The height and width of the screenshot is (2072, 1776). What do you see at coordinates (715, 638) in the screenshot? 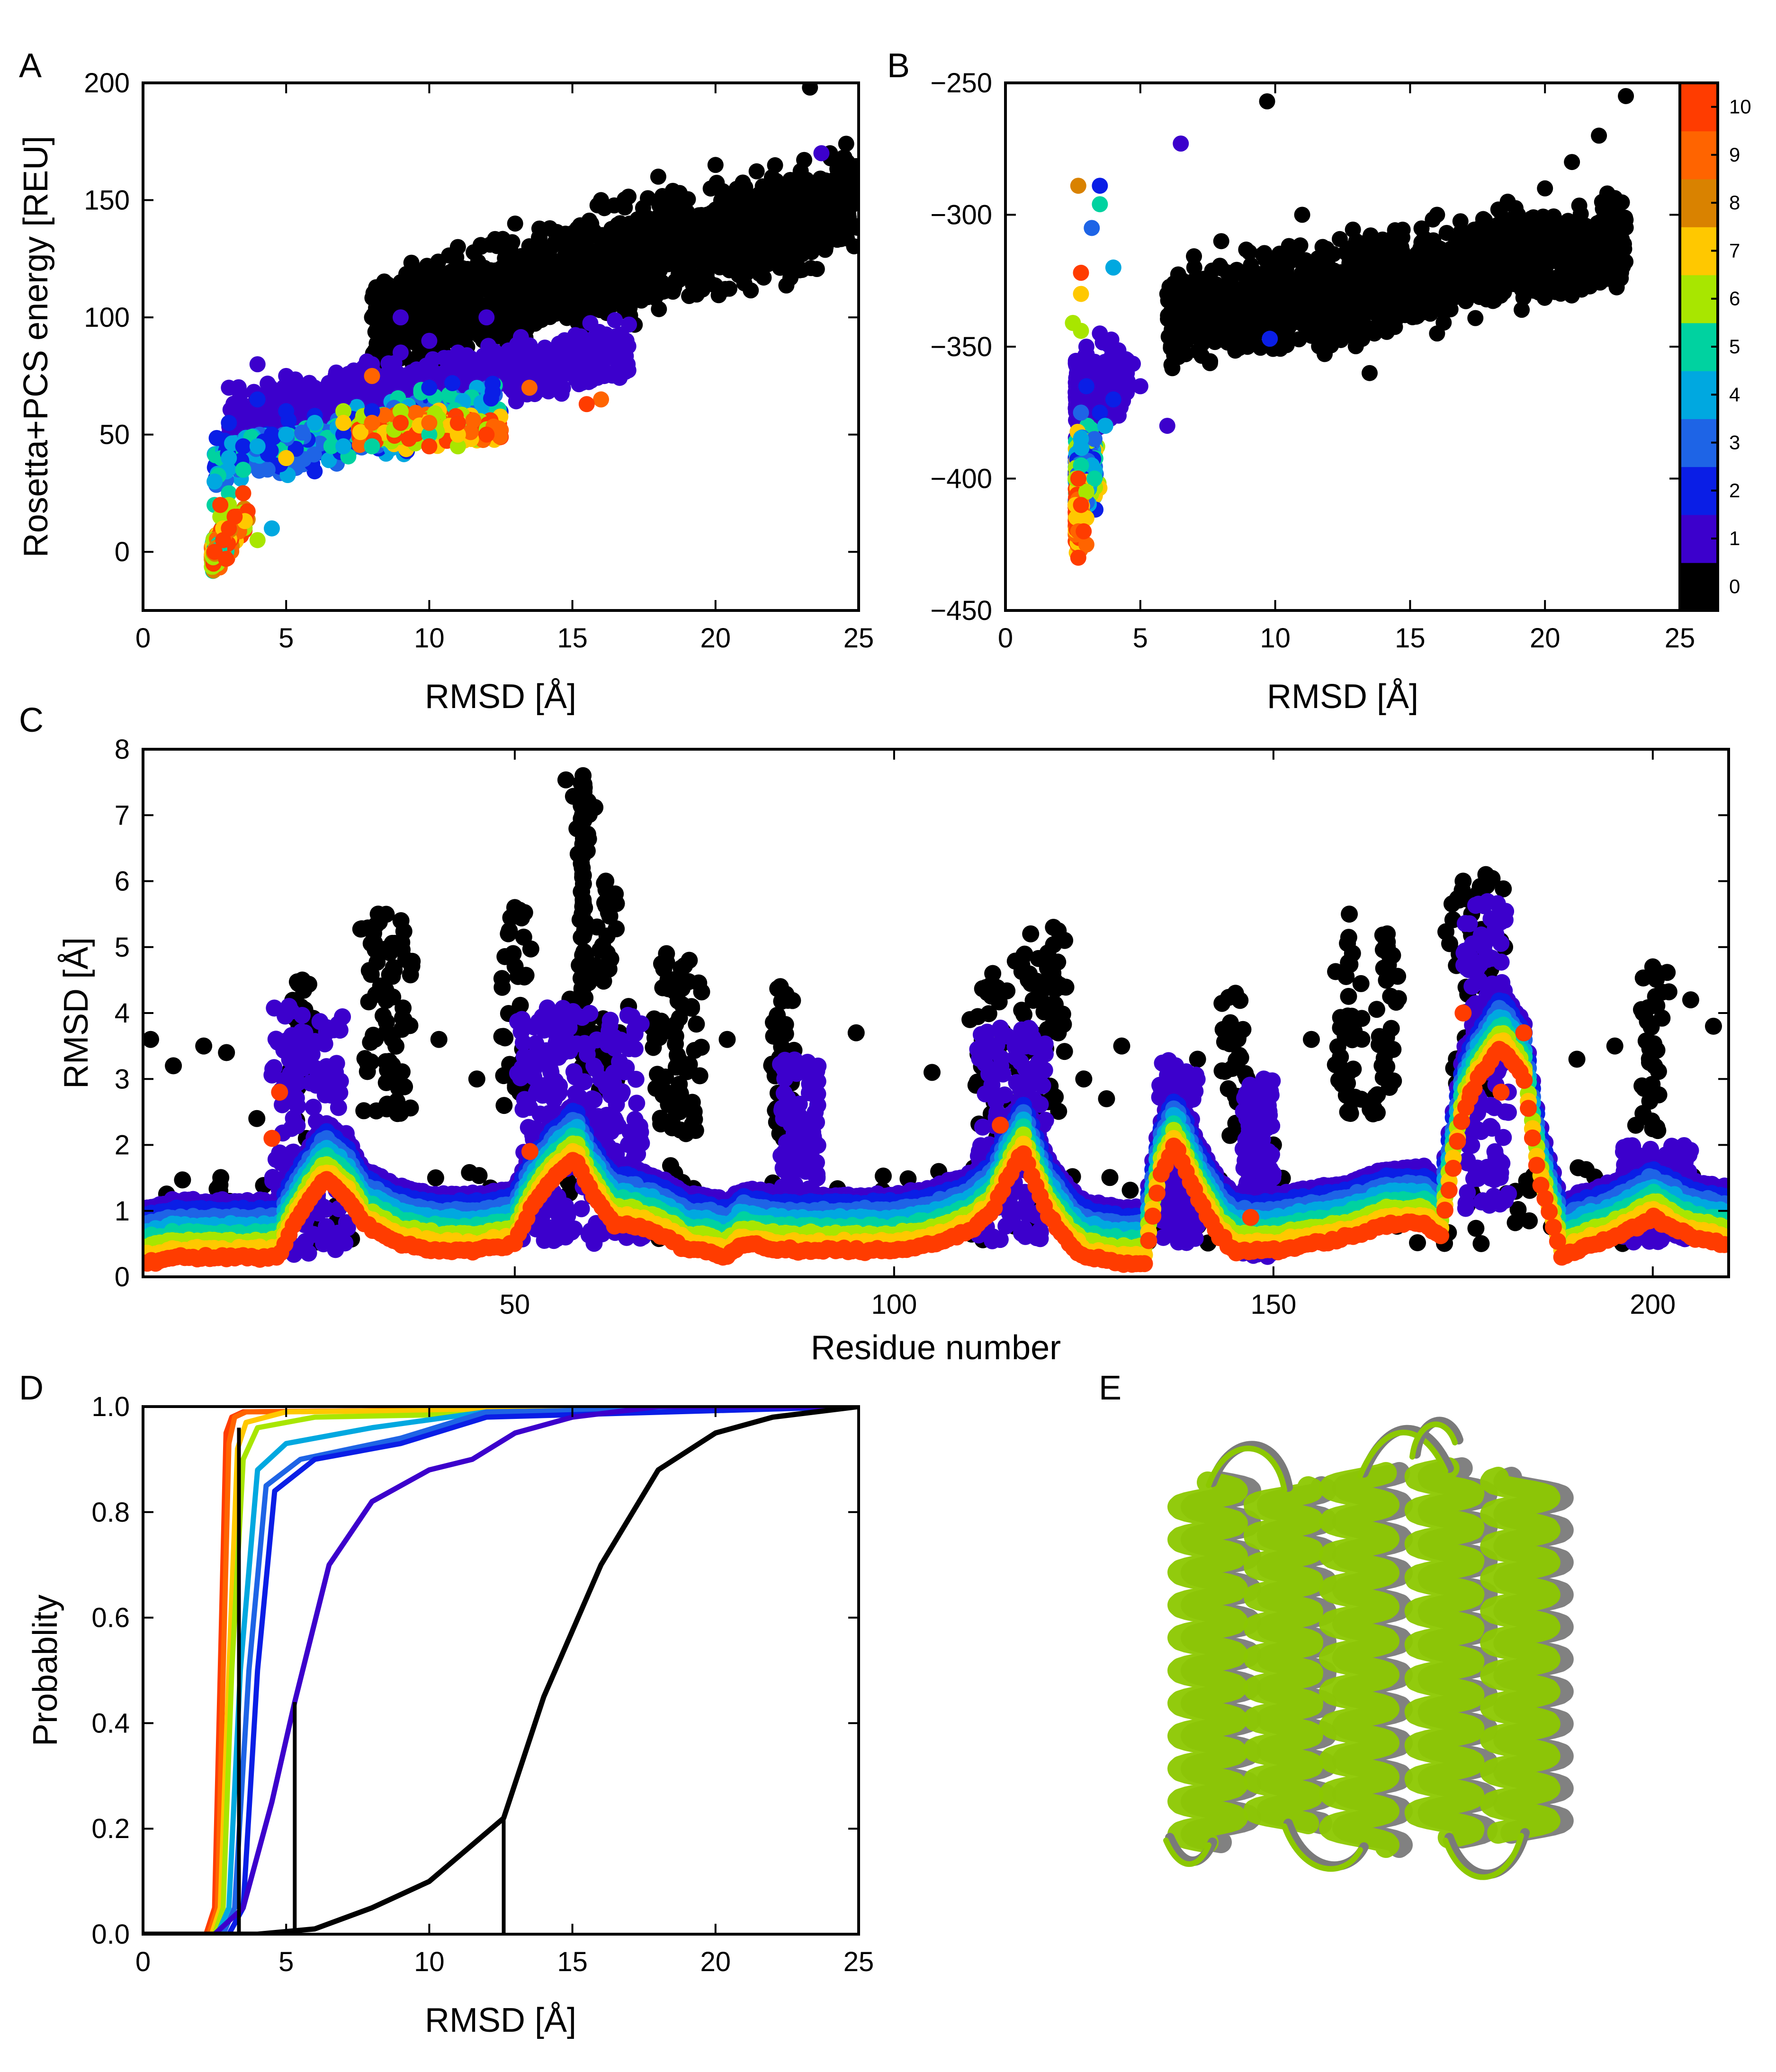
I see `panel-a-xtick-label: 20` at bounding box center [715, 638].